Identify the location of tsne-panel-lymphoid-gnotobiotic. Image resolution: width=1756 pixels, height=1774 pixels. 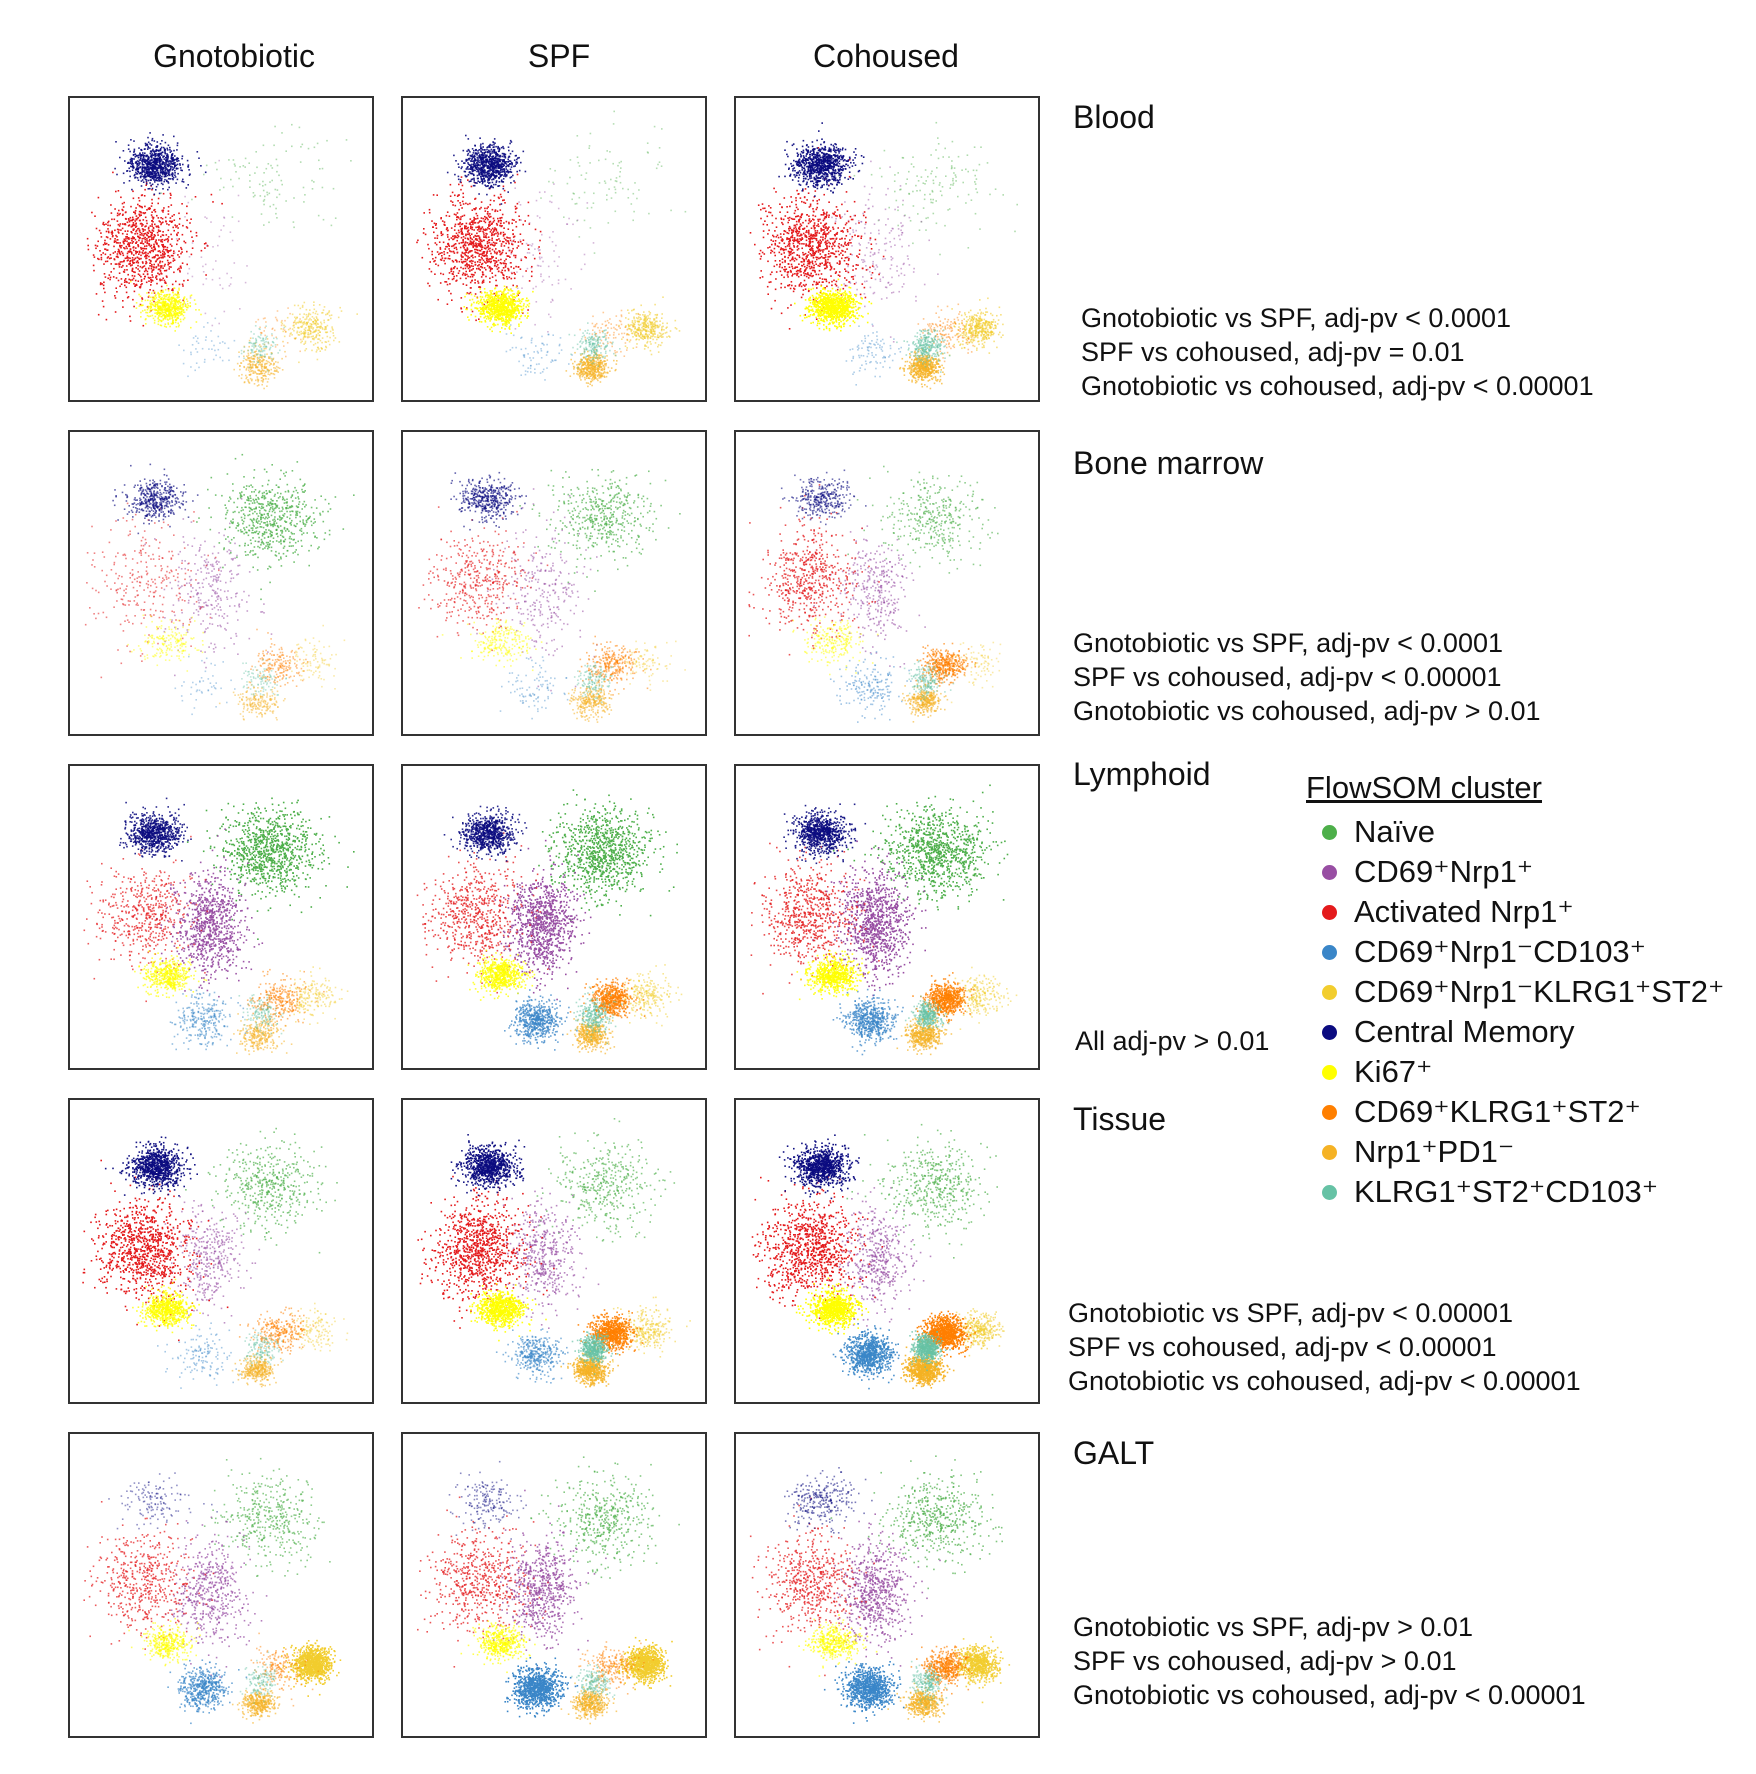
(221, 917).